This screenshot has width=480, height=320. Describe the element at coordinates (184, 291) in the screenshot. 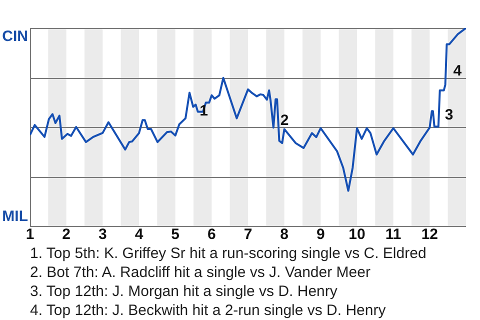

I see `text: 3. Top 12th: J. Morgan hit a single vs D. Henry` at that location.